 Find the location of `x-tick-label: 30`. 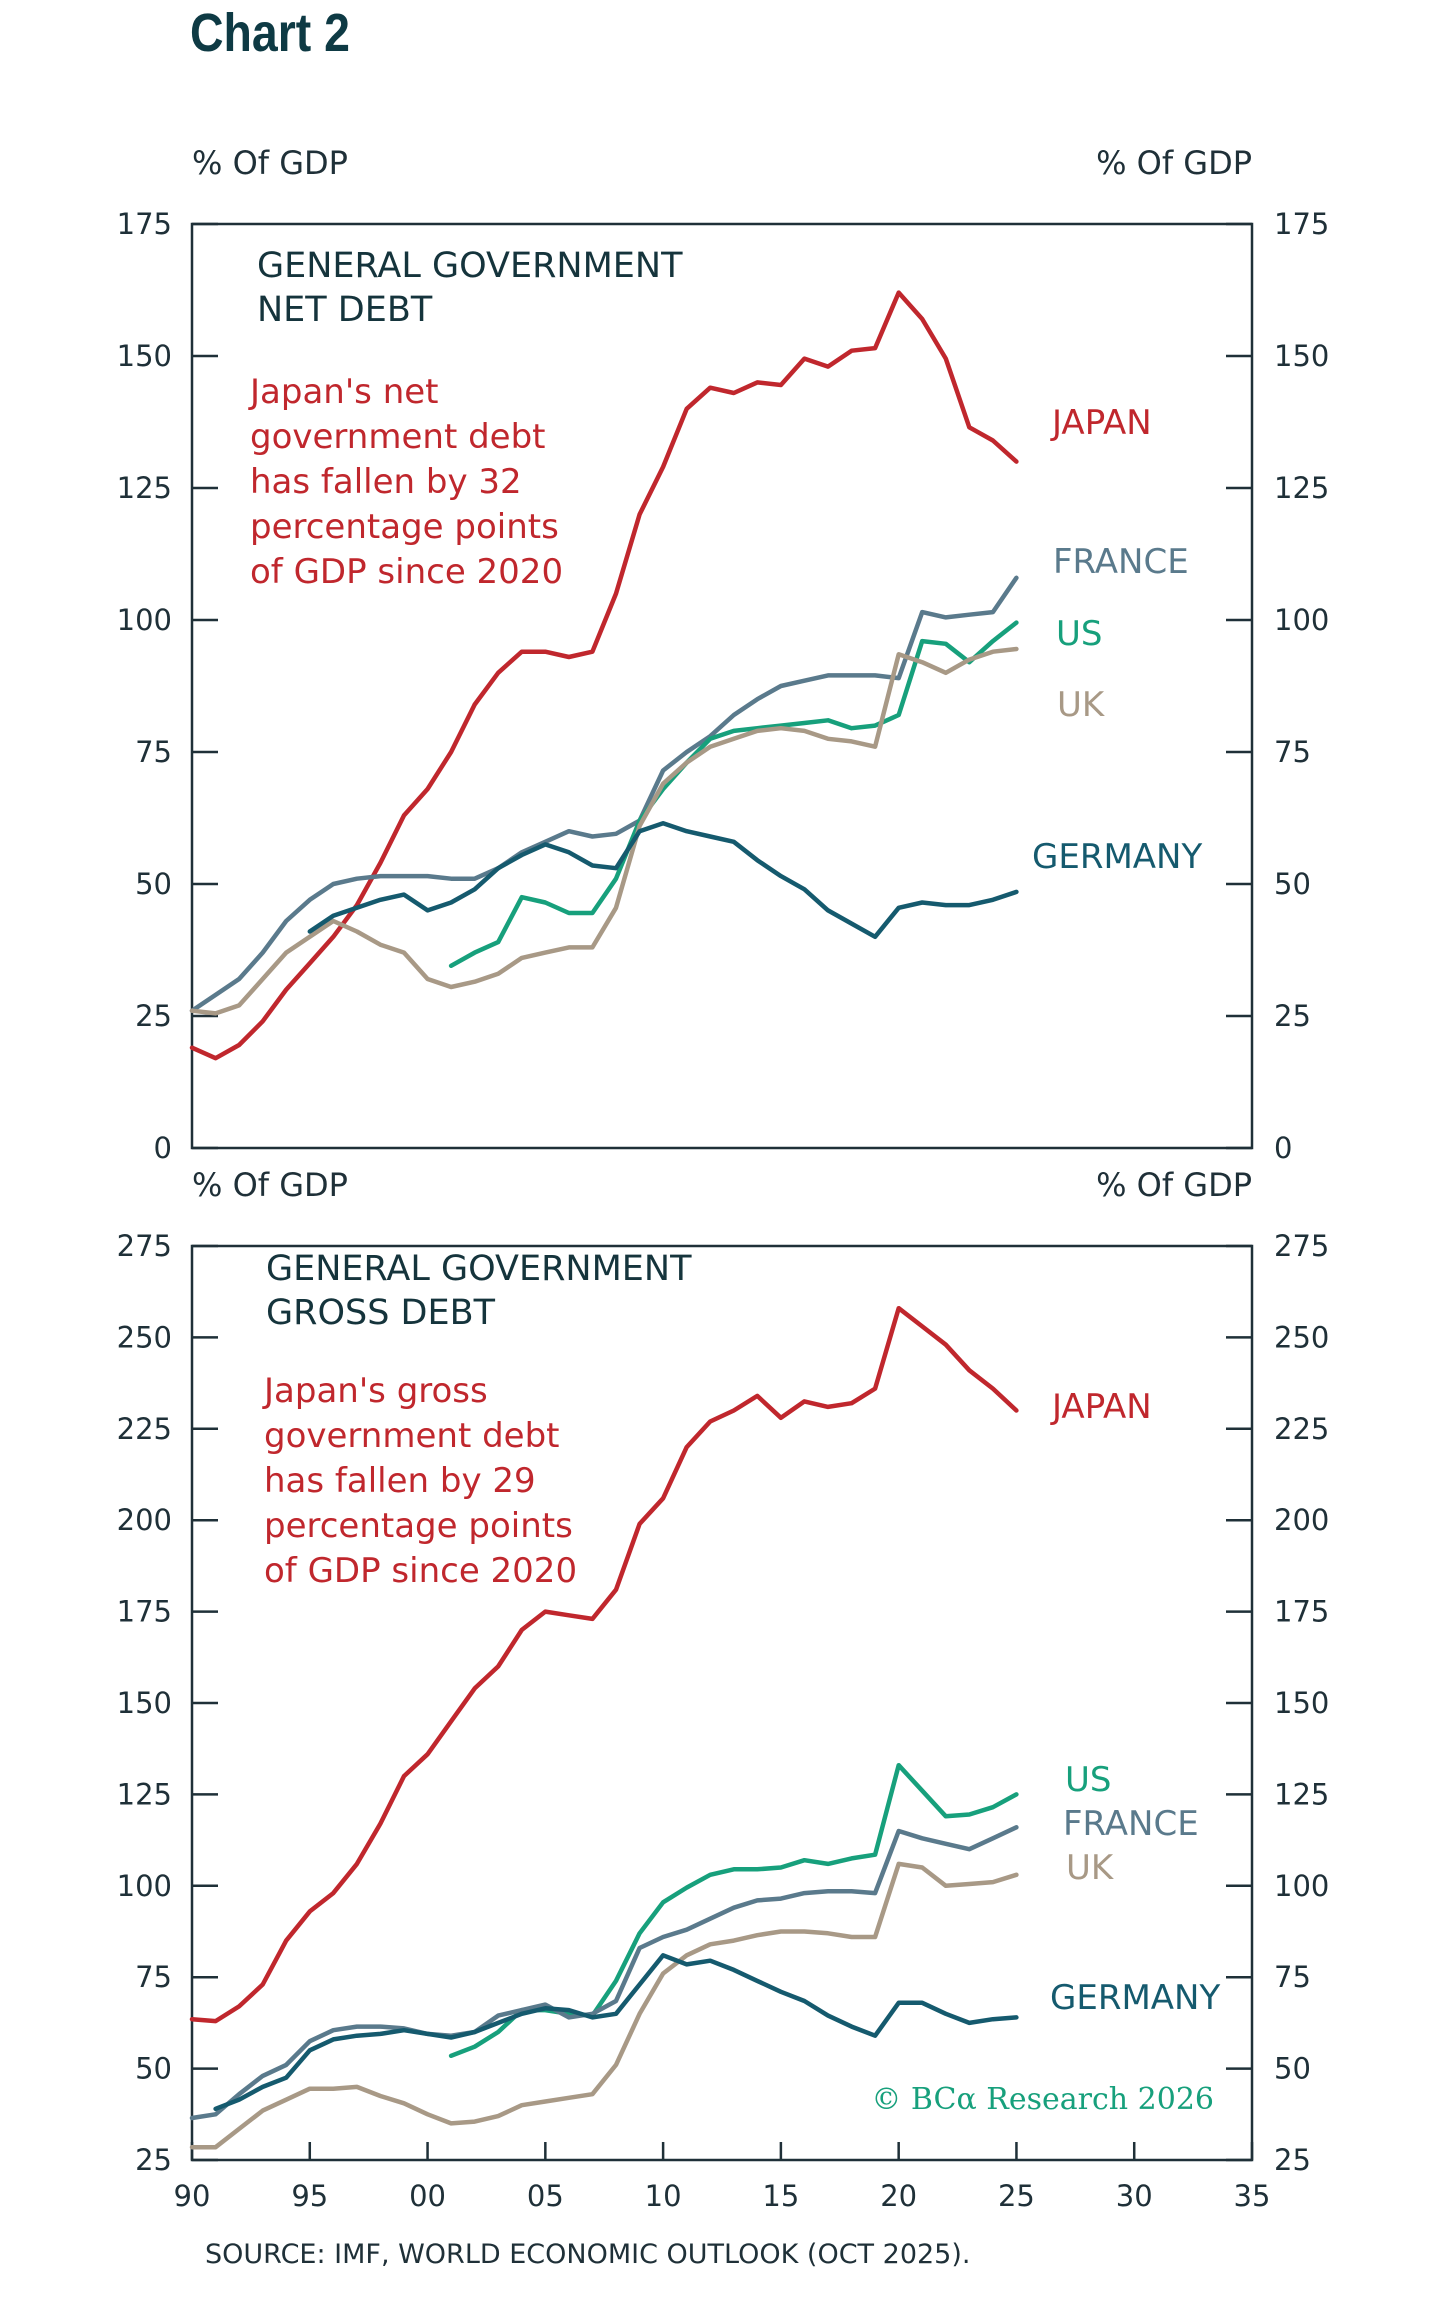

x-tick-label: 30 is located at coordinates (1134, 2196).